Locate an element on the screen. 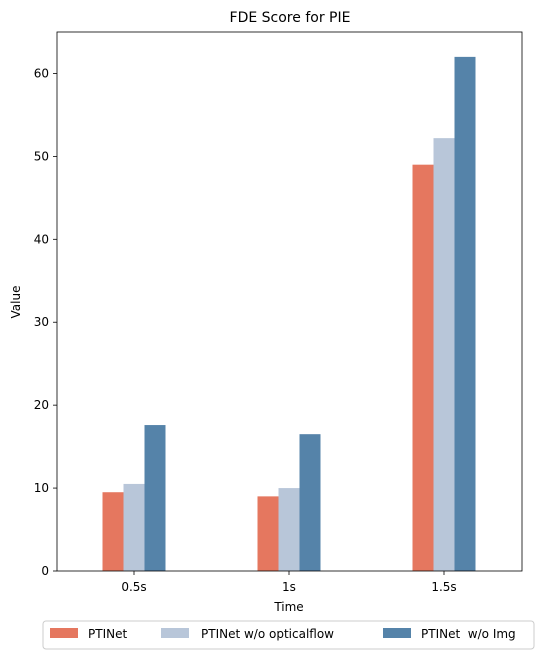 The width and height of the screenshot is (545, 660). bar-series2-cat0 is located at coordinates (155, 498).